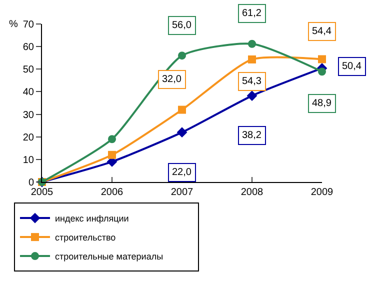 Image resolution: width=380 pixels, height=284 pixels. I want to click on y-tick-label: 10, so click(28, 160).